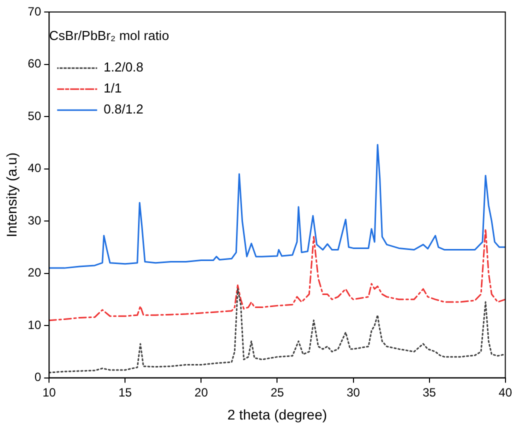 The width and height of the screenshot is (515, 428). I want to click on legend-label: 0.8/1.2, so click(124, 109).